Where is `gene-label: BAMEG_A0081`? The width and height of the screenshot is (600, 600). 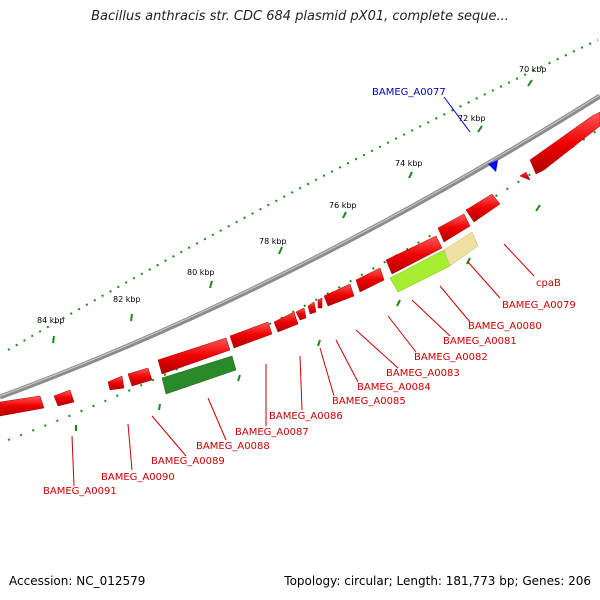
gene-label: BAMEG_A0081 is located at coordinates (480, 341).